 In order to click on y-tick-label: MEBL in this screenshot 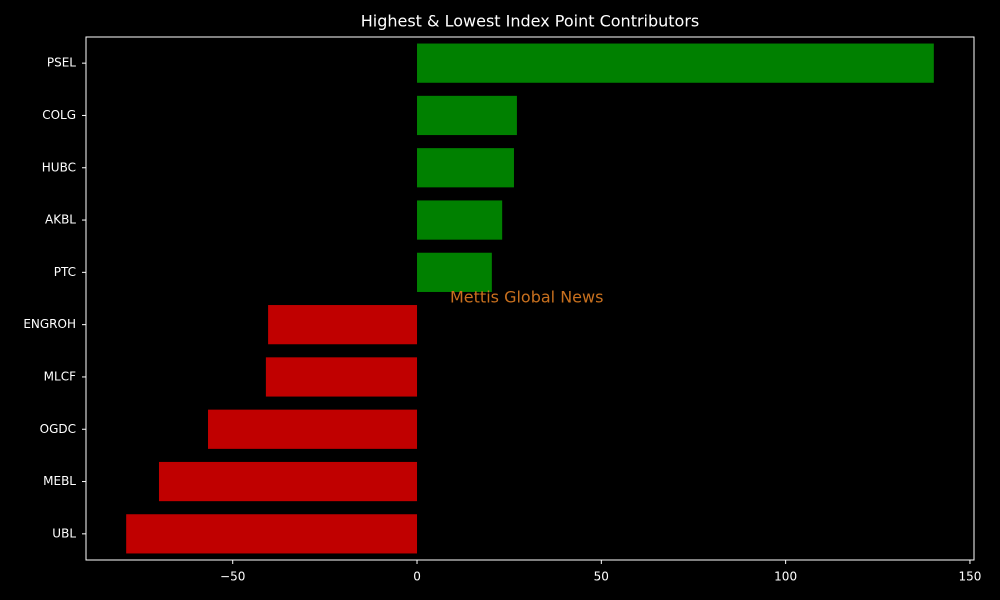, I will do `click(59, 481)`.